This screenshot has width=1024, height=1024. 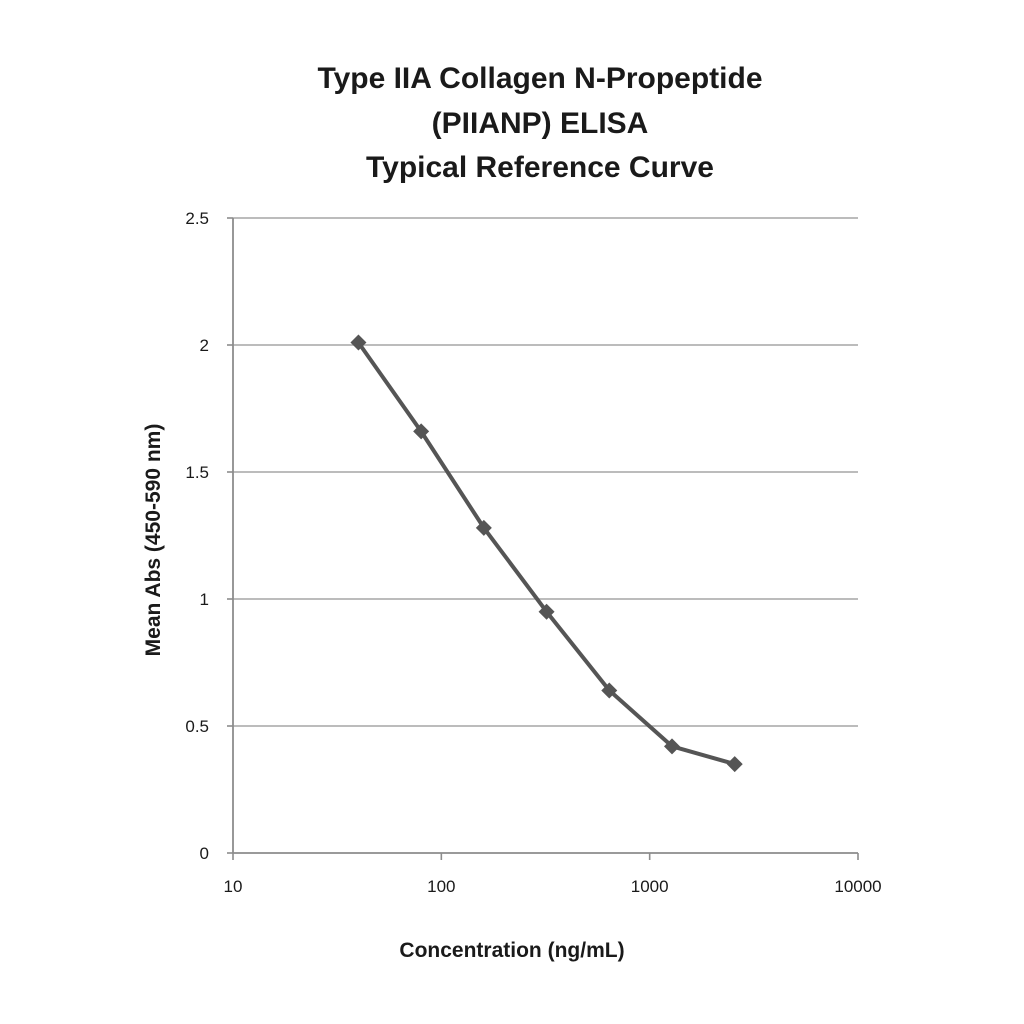 What do you see at coordinates (553, 886) in the screenshot?
I see `x-tick-labels: 10 100 1000 10000` at bounding box center [553, 886].